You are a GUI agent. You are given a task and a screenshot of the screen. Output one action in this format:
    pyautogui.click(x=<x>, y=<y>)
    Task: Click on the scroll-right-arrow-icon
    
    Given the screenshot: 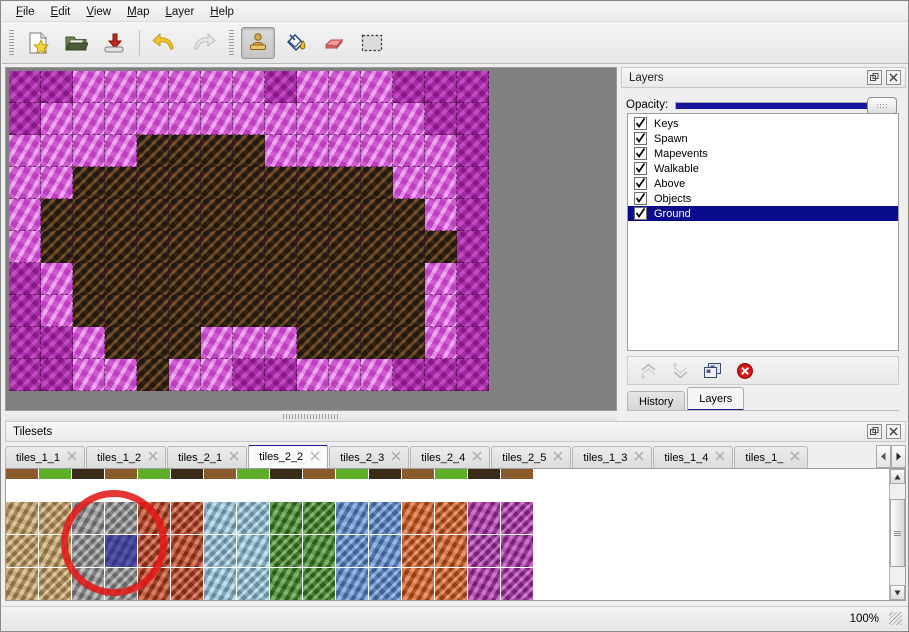 What is the action you would take?
    pyautogui.click(x=898, y=456)
    